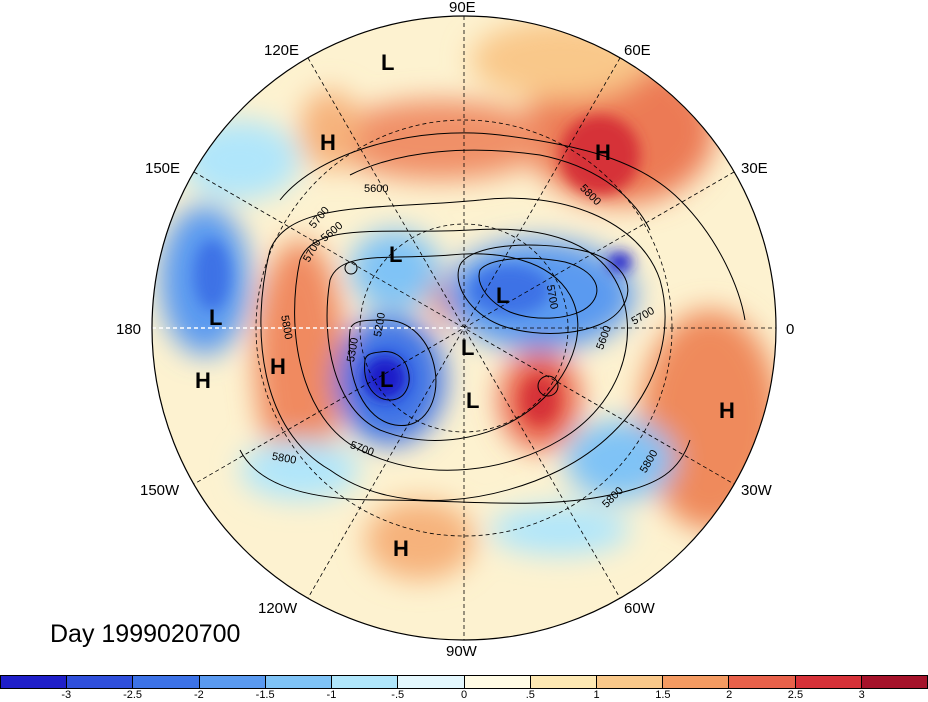 The image size is (928, 702). I want to click on colorbar-tick-label: 3, so click(861, 695).